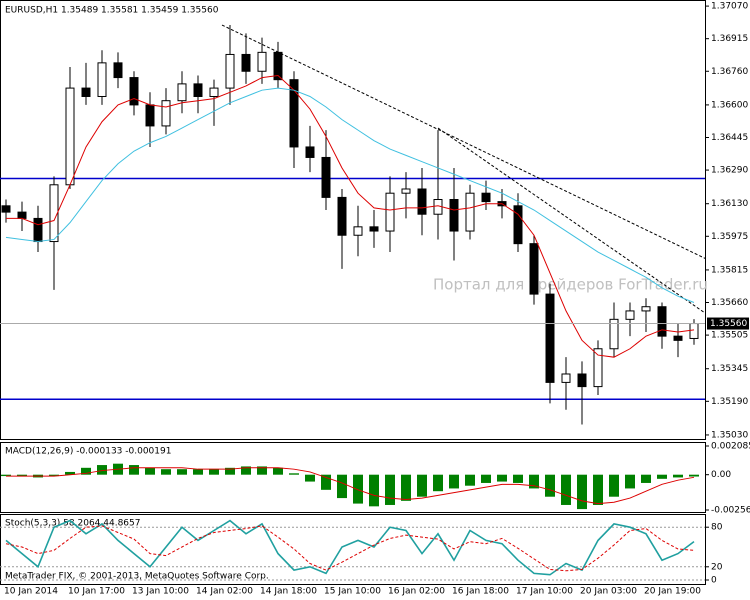 The height and width of the screenshot is (600, 750). Describe the element at coordinates (350, 486) in the screenshot. I see `macd-signal` at that location.